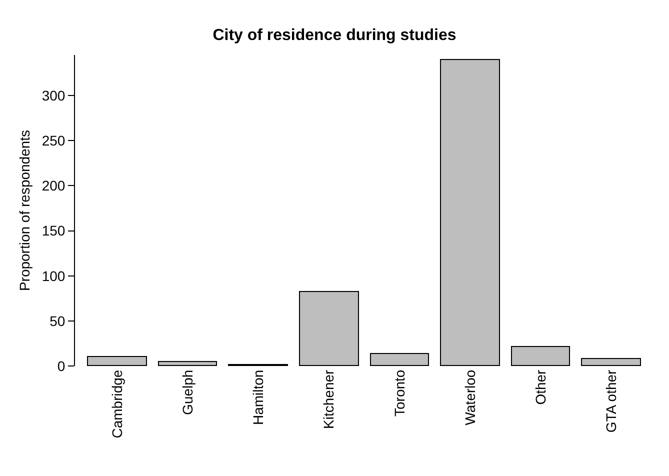  Describe the element at coordinates (540, 387) in the screenshot. I see `x-tick-label: Other` at that location.